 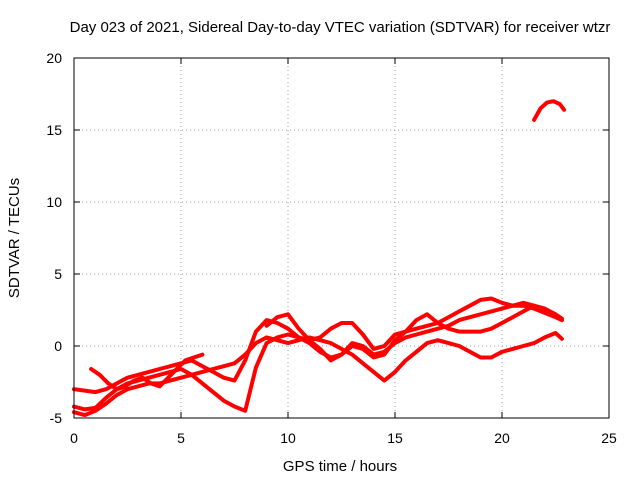 I want to click on y-tick-label: 20, so click(x=54, y=58).